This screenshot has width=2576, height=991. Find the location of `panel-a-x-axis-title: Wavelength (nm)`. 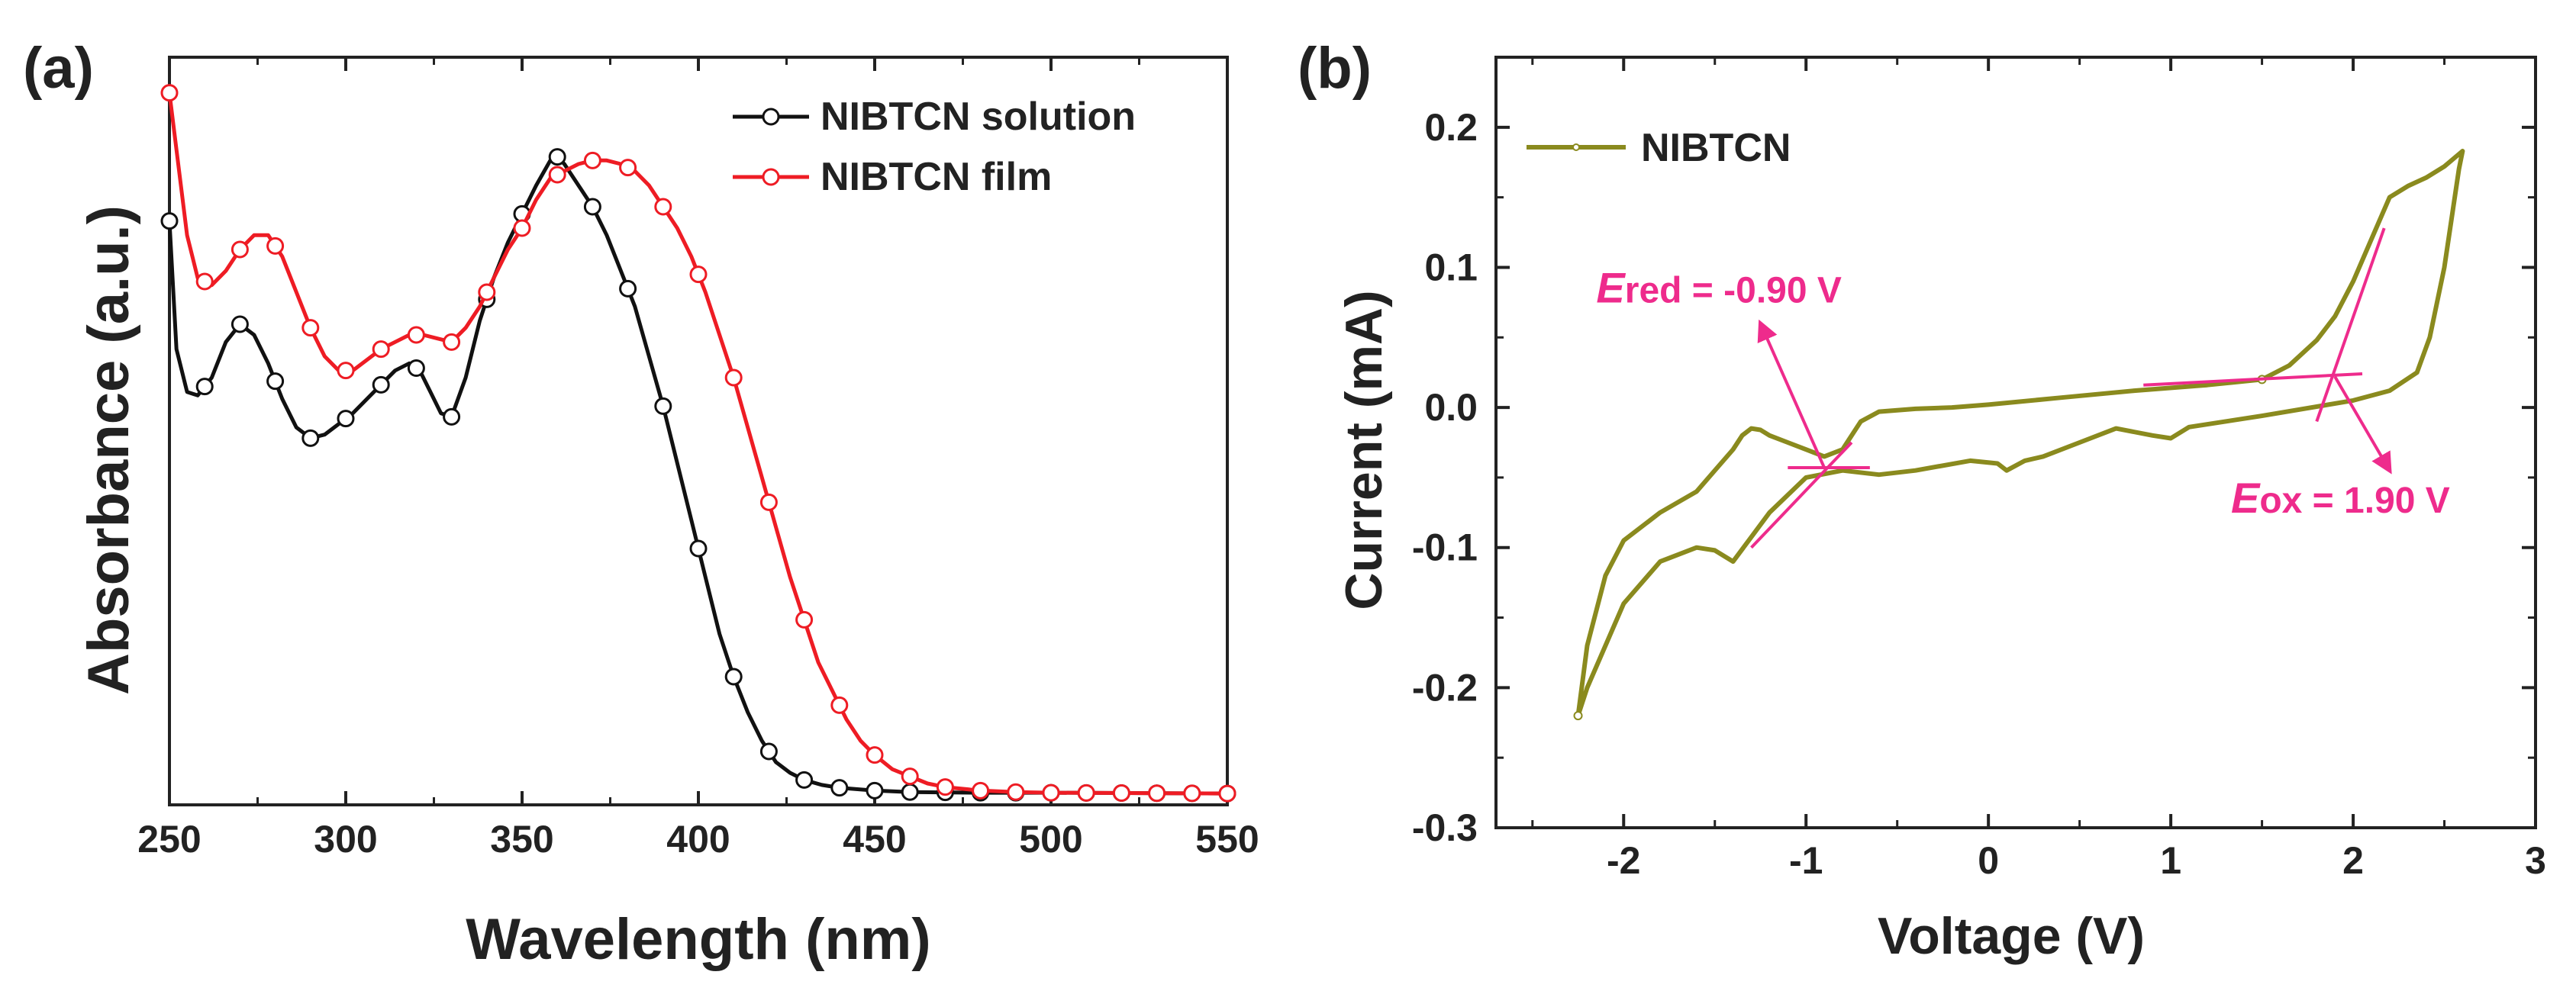

panel-a-x-axis-title: Wavelength (nm) is located at coordinates (698, 939).